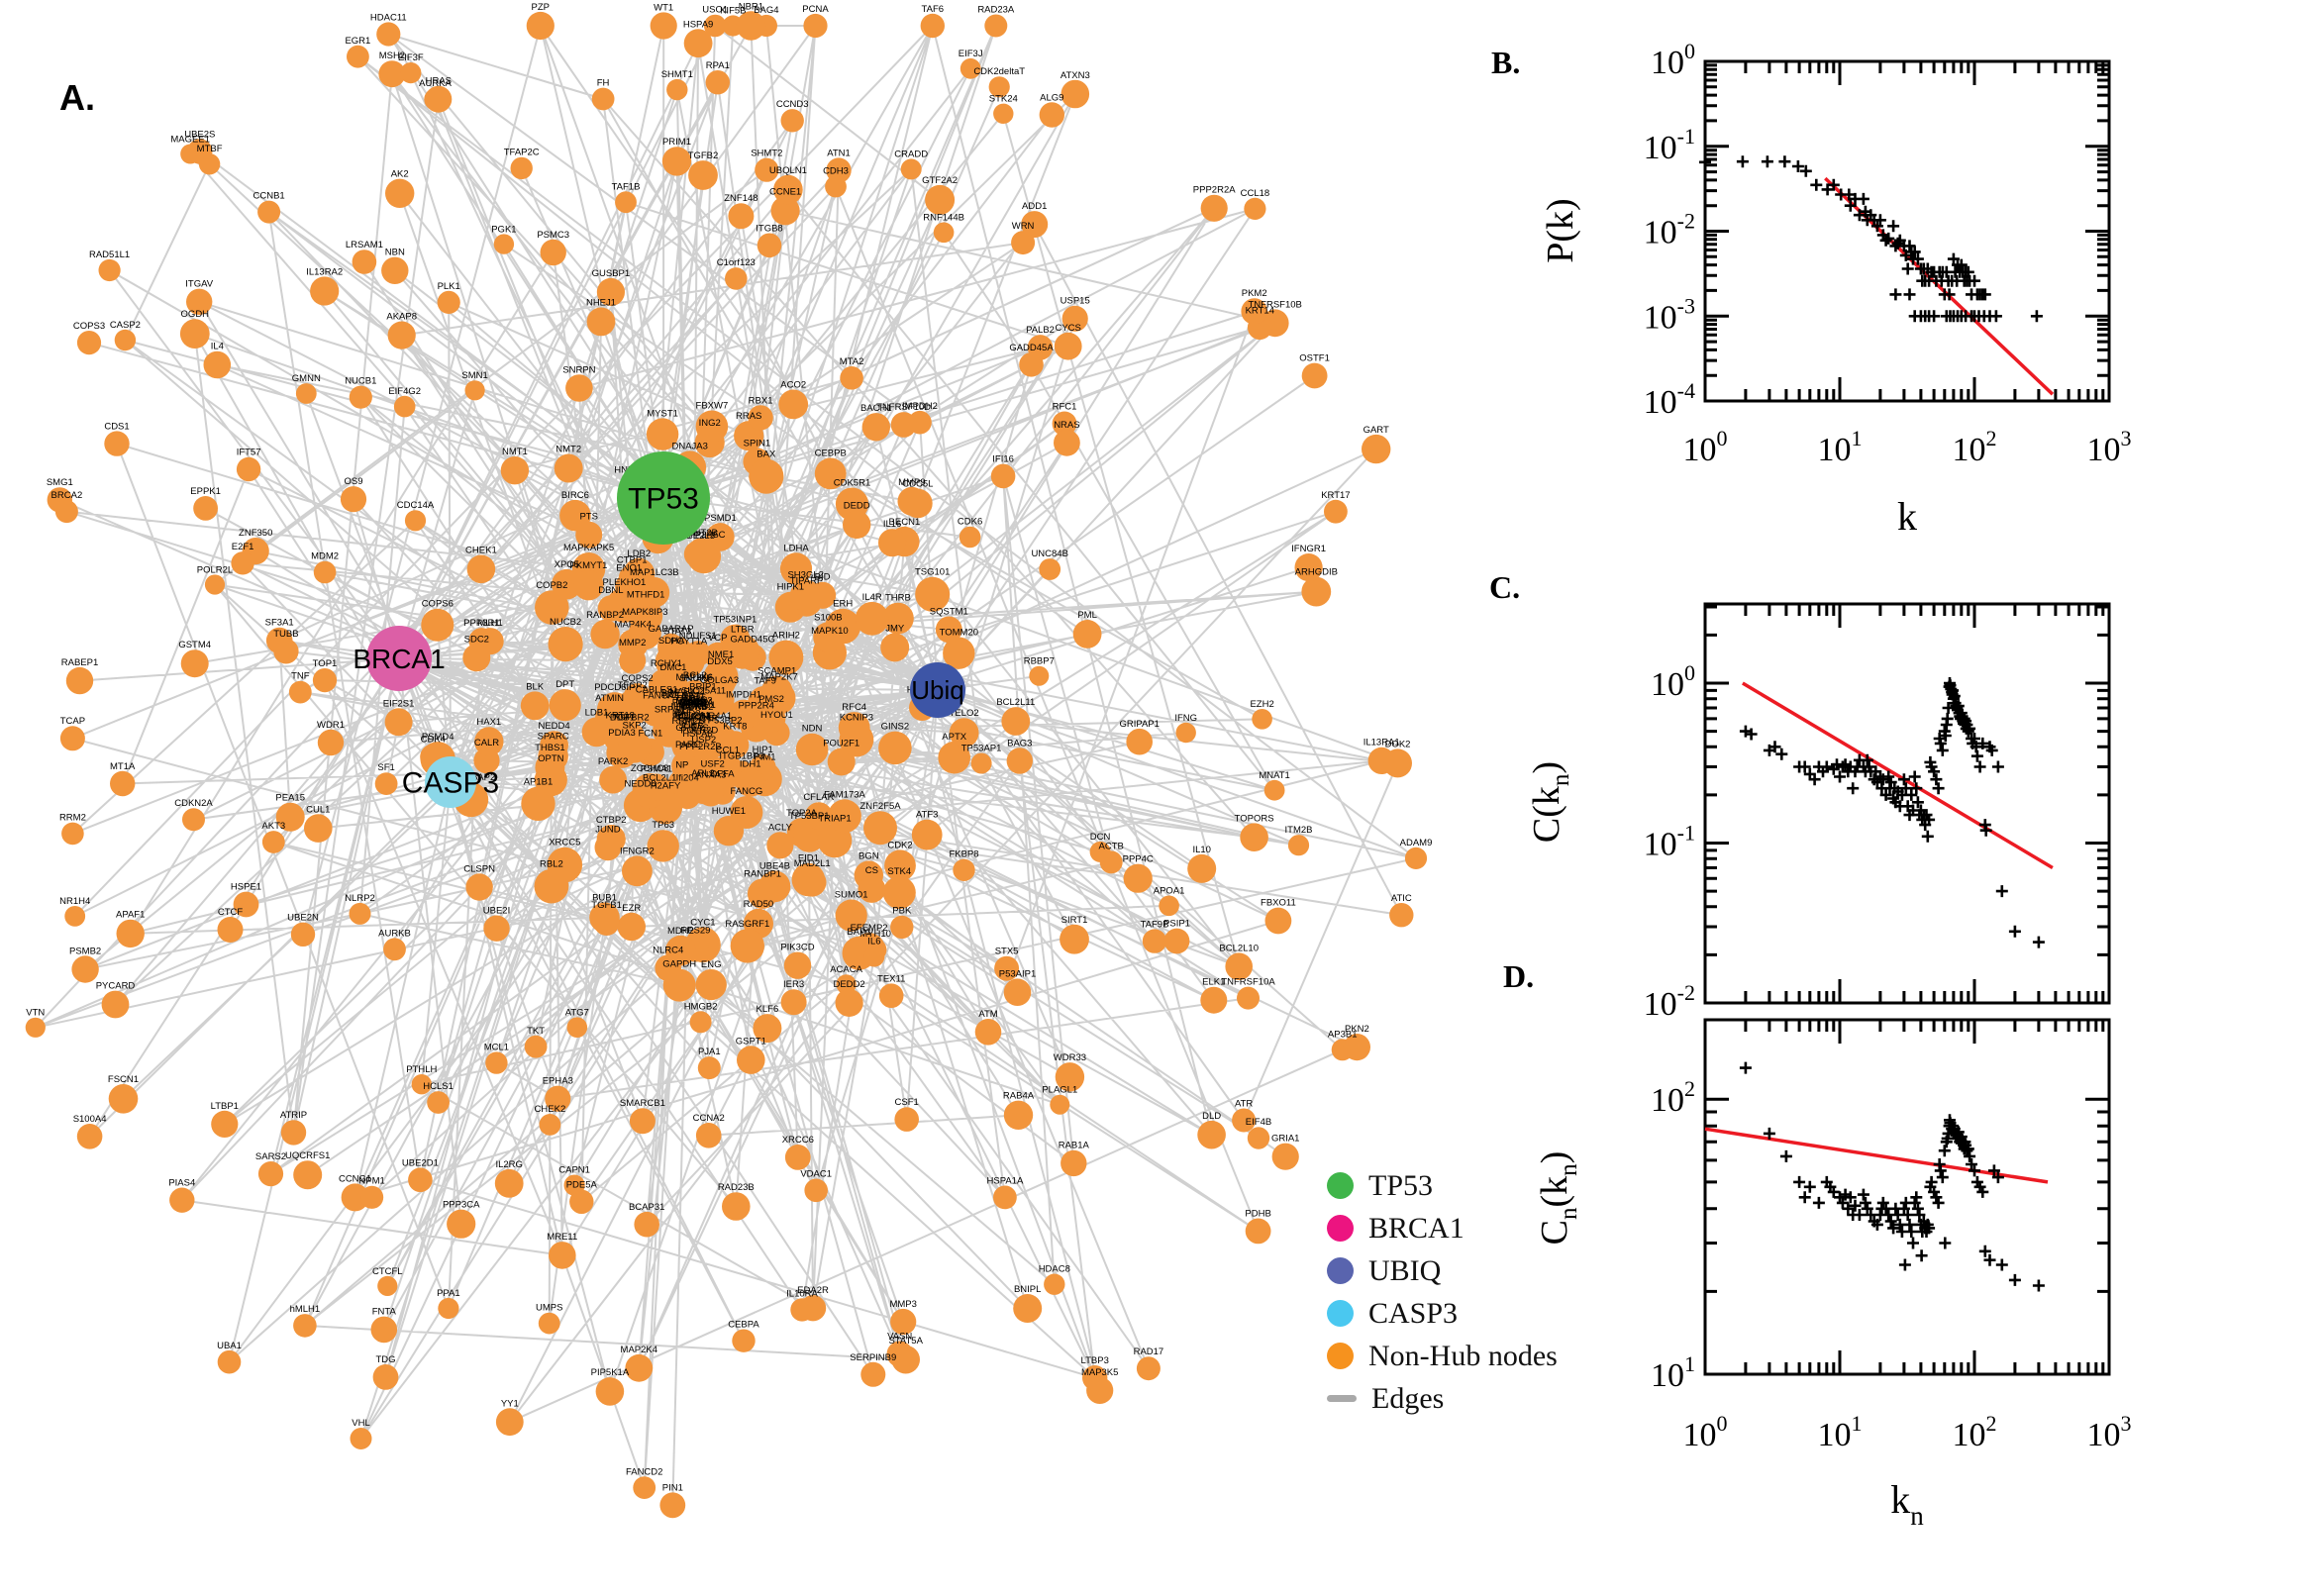  I want to click on hub-node-casp3, so click(450, 782).